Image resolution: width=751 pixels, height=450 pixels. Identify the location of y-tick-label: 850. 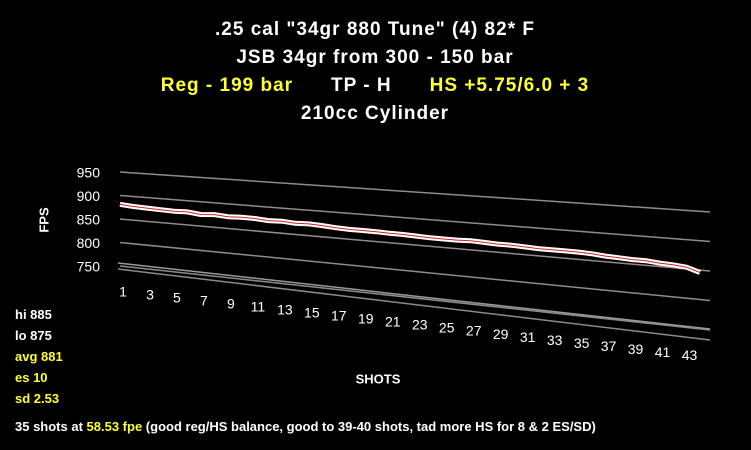
(89, 220).